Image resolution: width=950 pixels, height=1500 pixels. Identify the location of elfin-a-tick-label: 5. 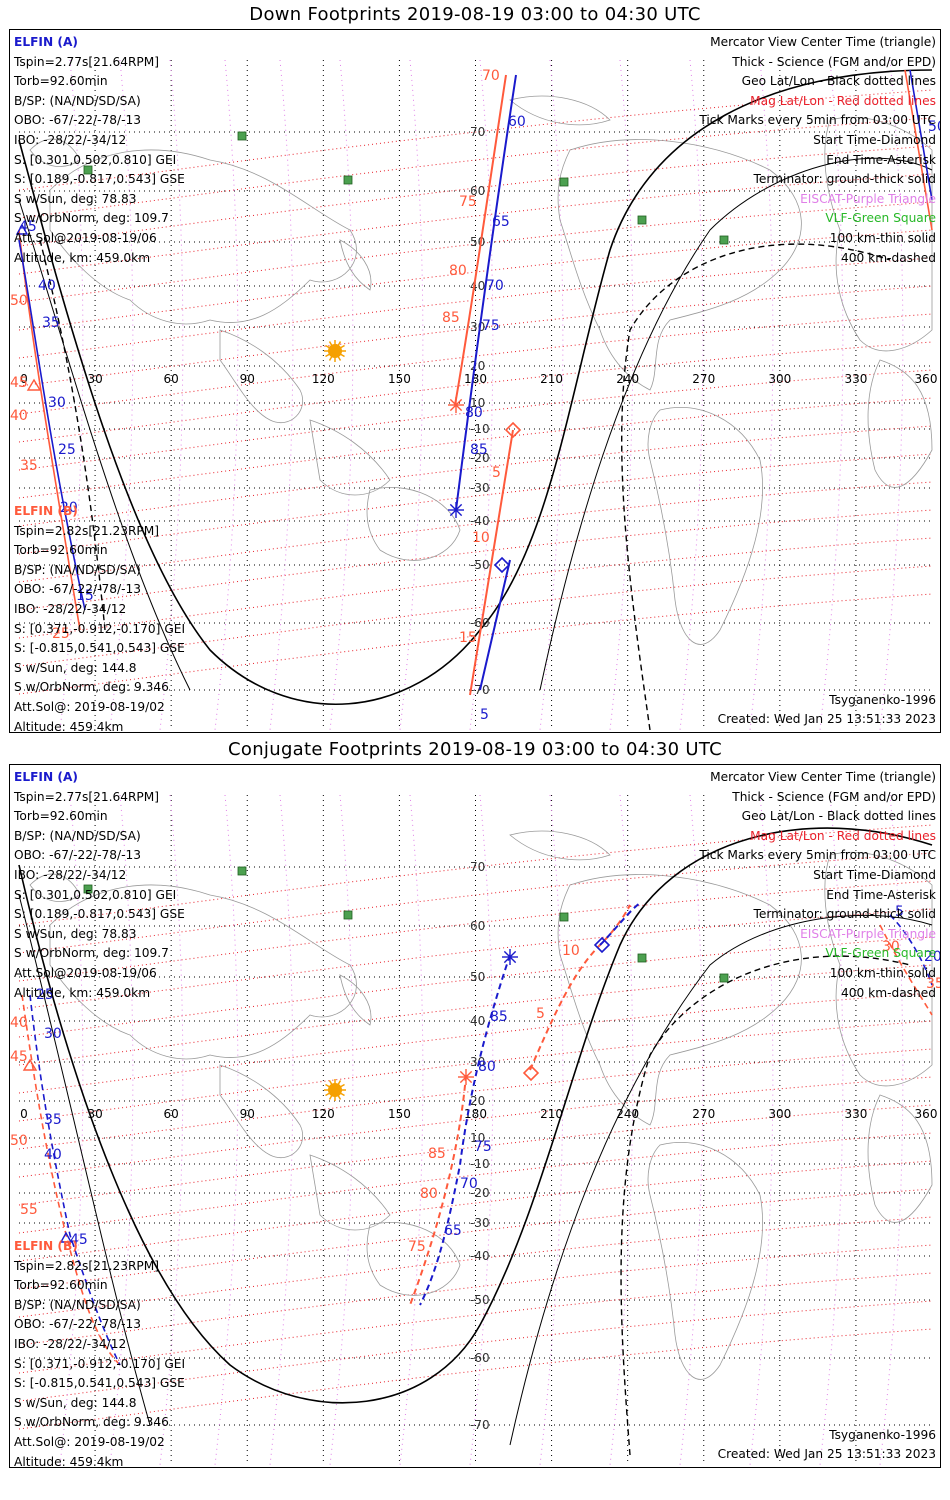
(899, 912).